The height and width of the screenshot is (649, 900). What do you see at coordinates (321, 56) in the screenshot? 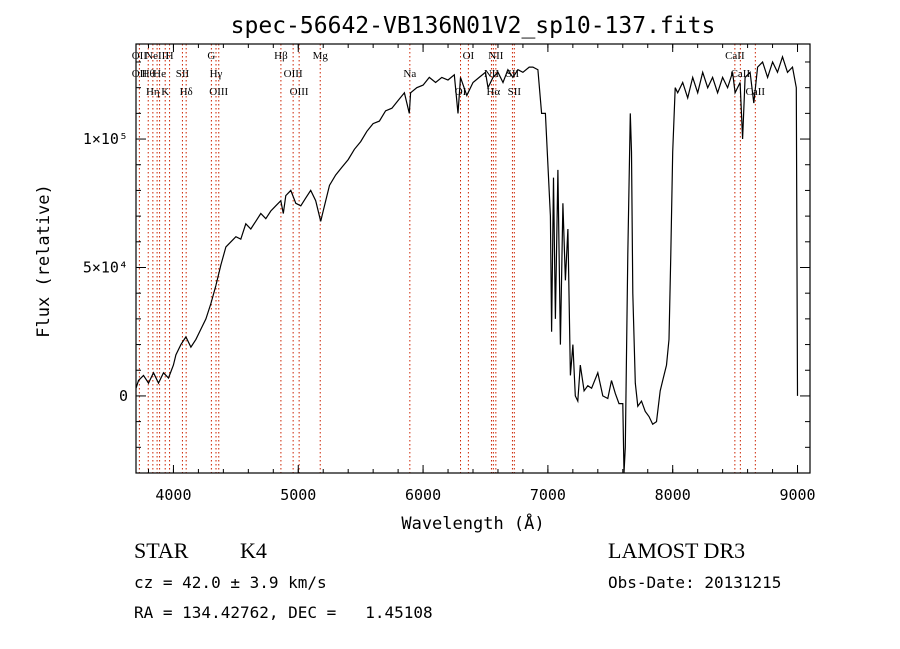
I see `line-marker-label: Mg` at bounding box center [321, 56].